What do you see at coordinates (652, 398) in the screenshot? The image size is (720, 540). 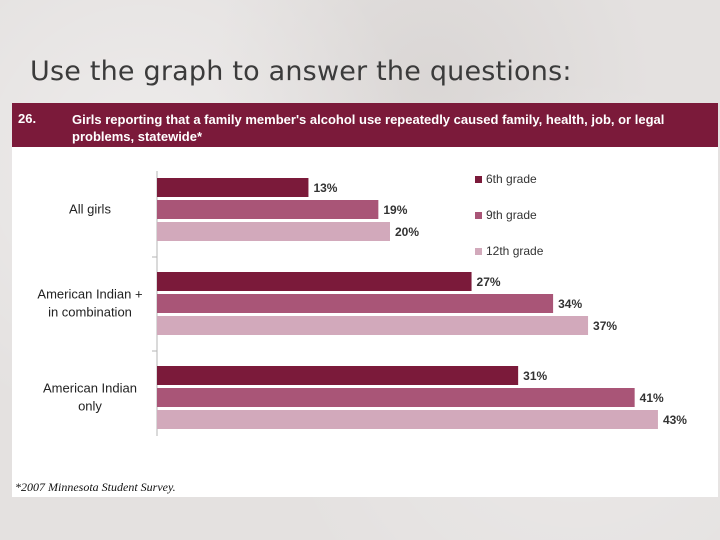 I see `data-label: 41%` at bounding box center [652, 398].